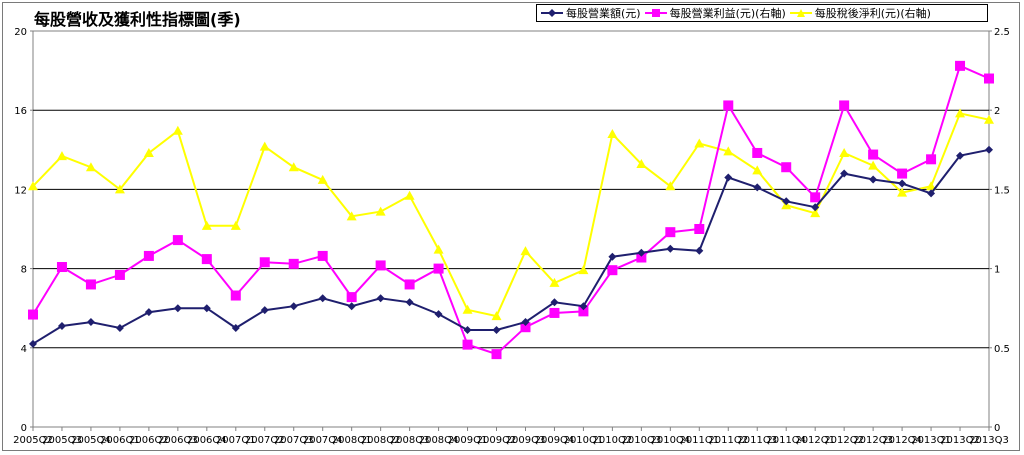  What do you see at coordinates (997, 111) in the screenshot?
I see `y-right-tick-label: 2` at bounding box center [997, 111].